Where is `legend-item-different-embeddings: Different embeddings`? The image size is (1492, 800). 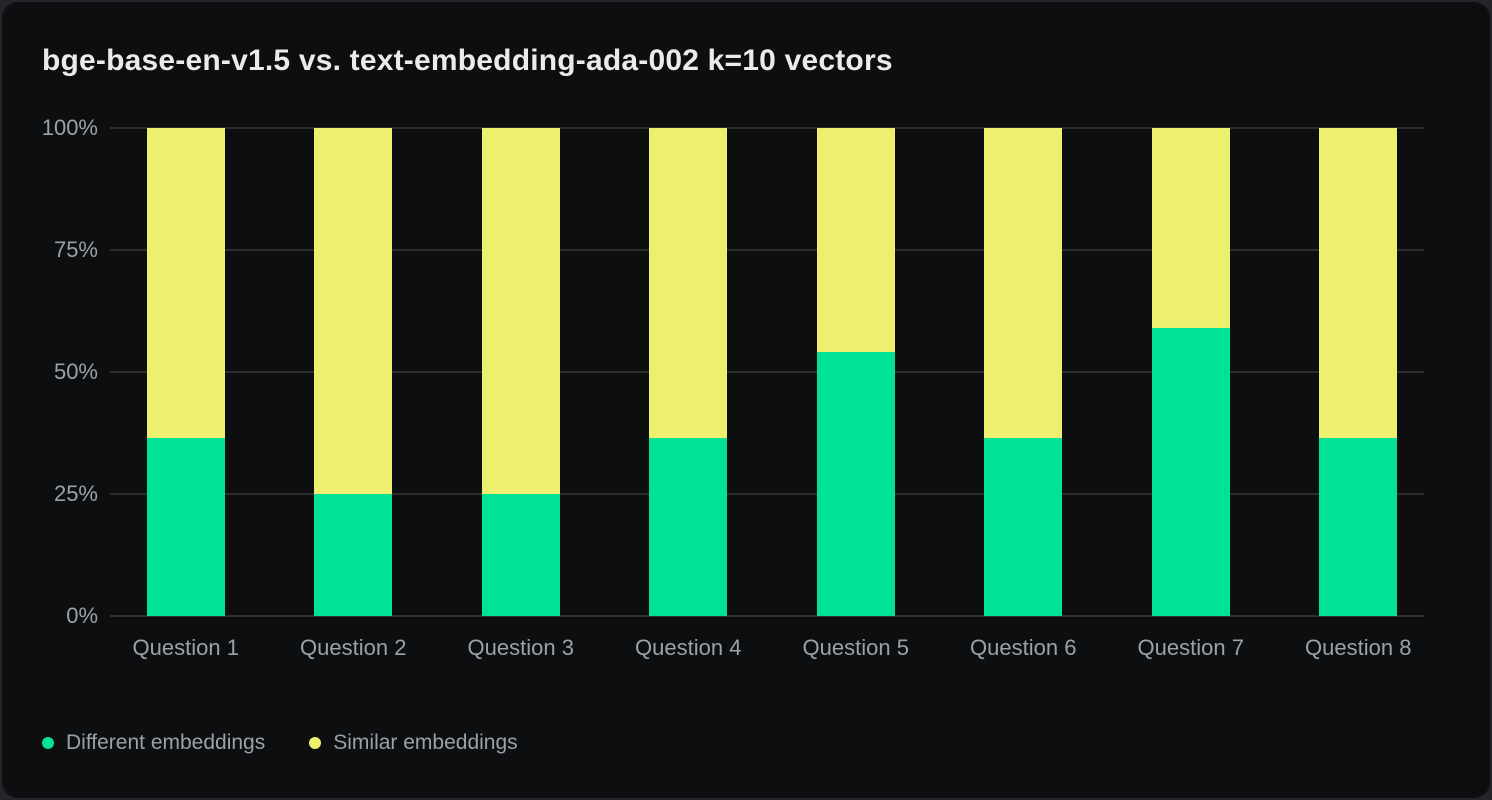 legend-item-different-embeddings: Different embeddings is located at coordinates (153, 742).